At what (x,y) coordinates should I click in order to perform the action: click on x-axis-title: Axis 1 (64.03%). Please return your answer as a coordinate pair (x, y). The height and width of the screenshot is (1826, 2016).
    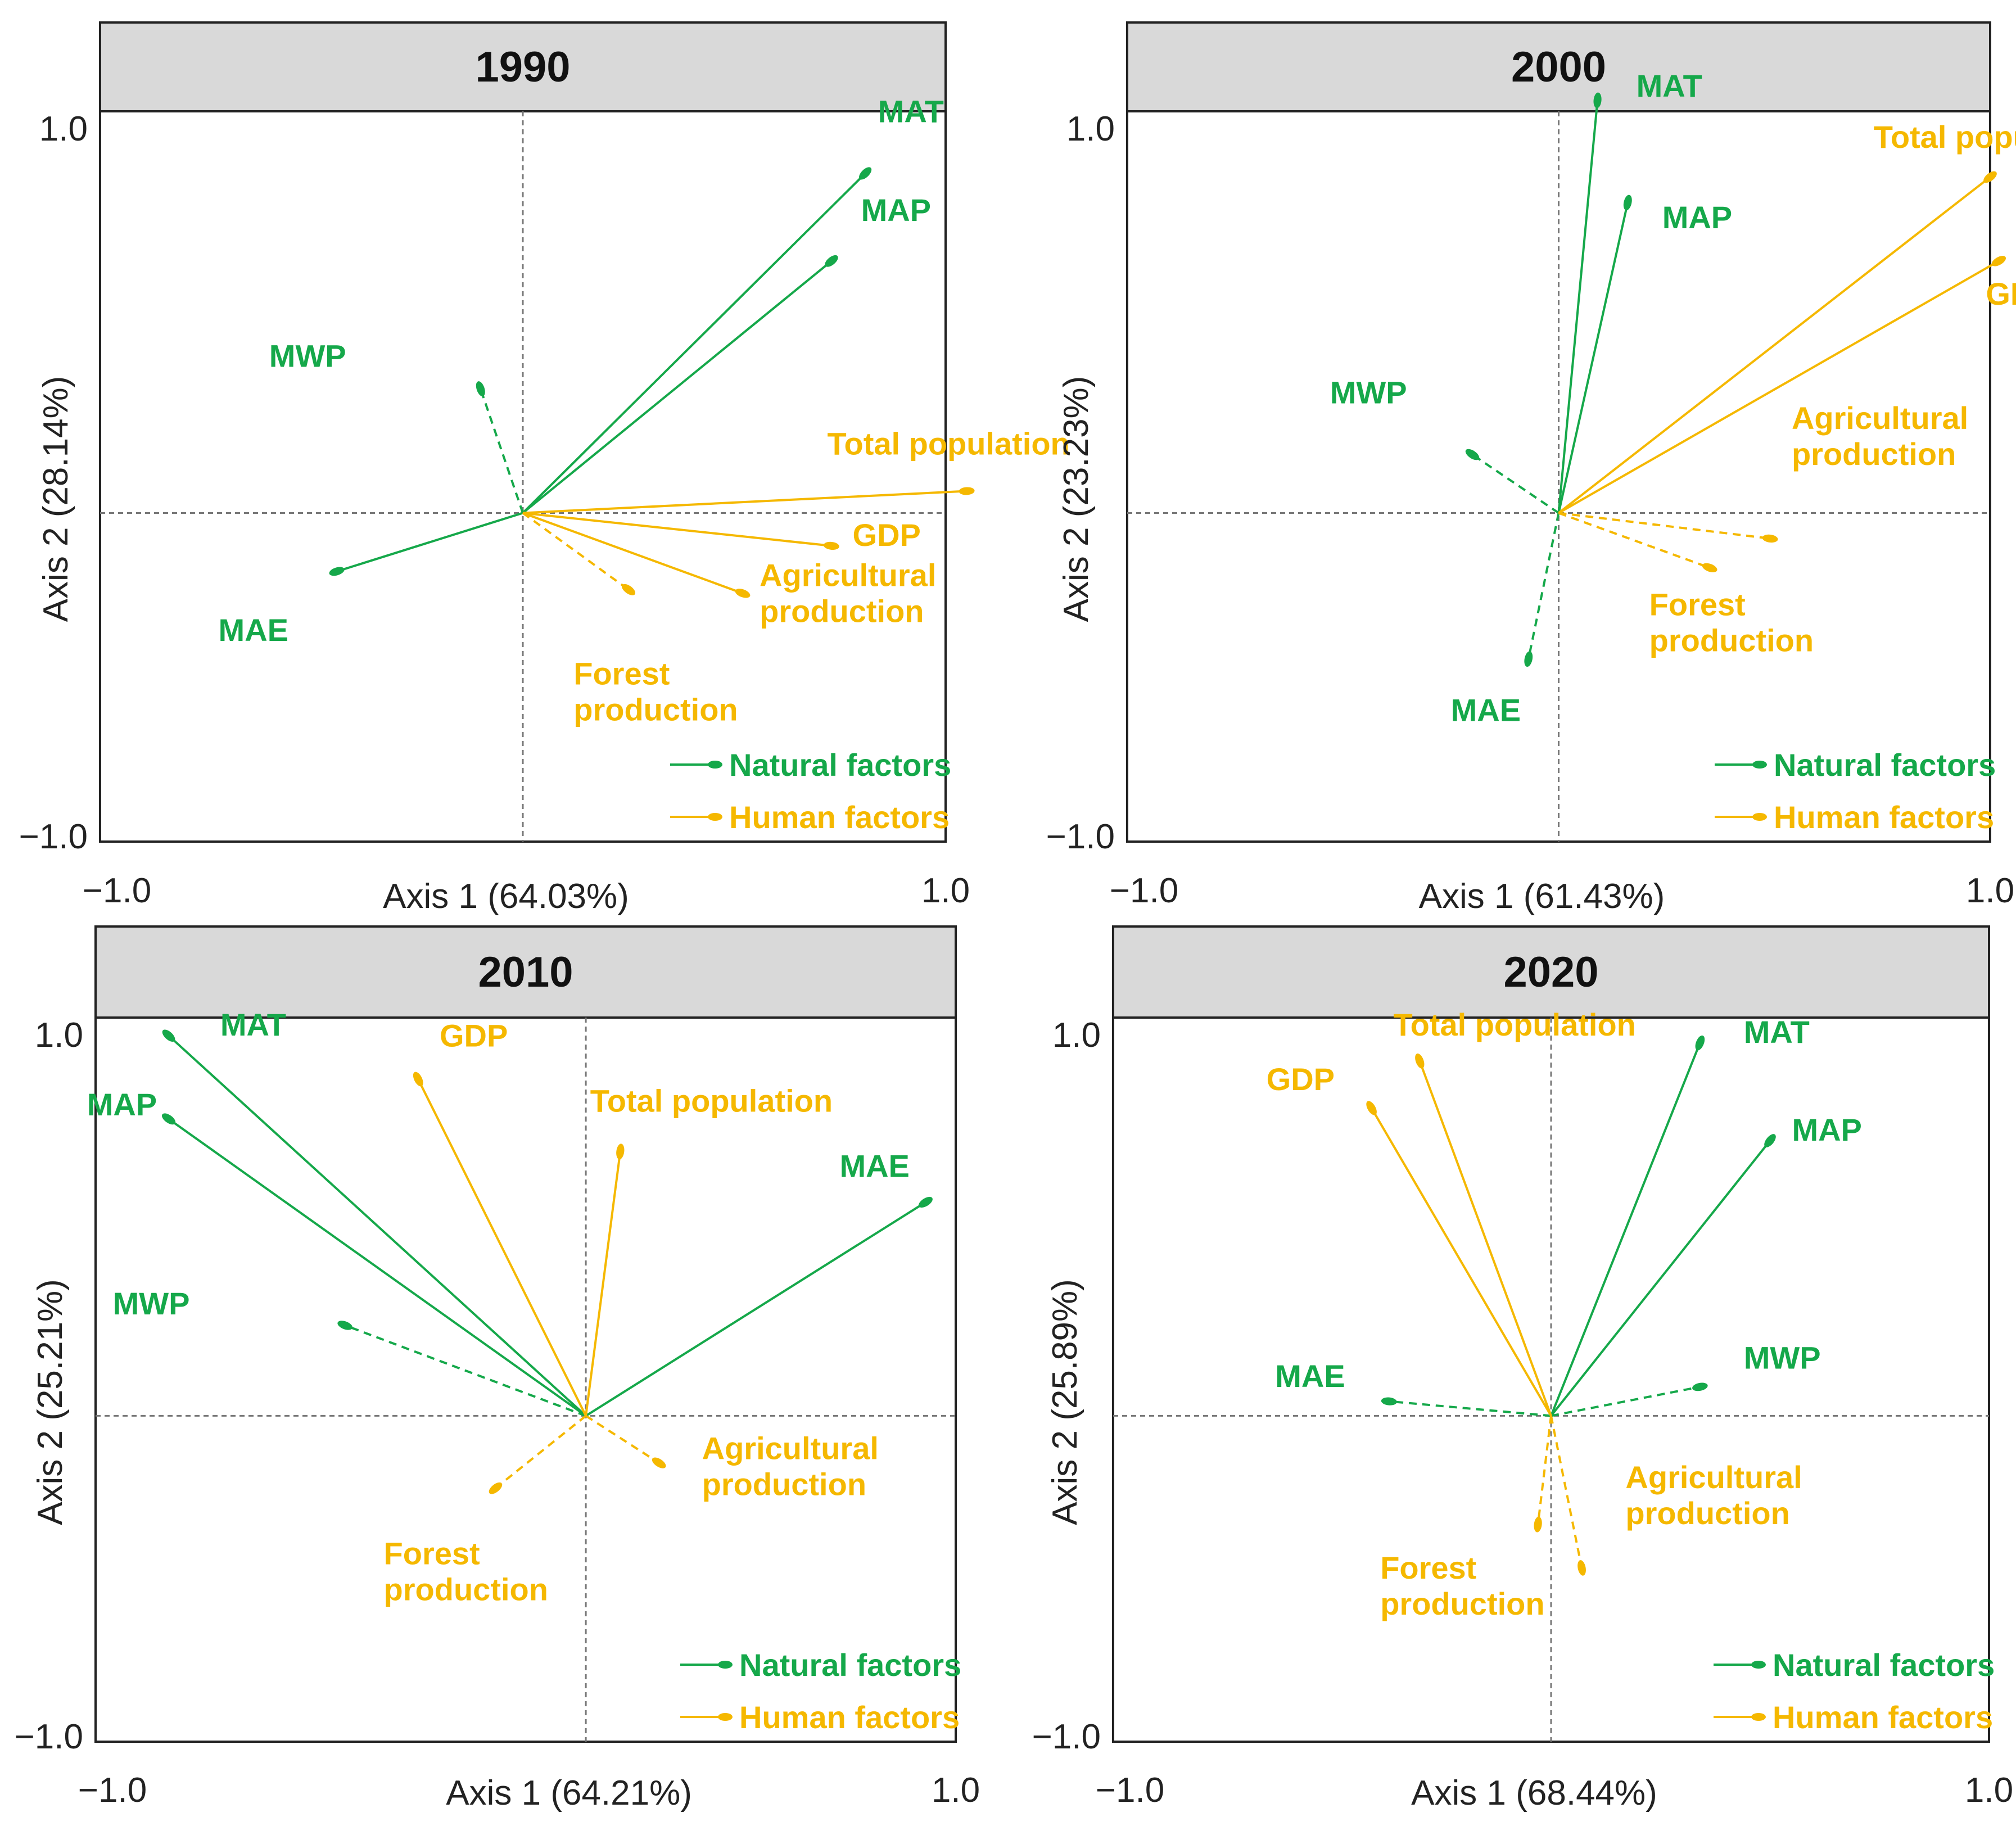
    Looking at the image, I should click on (506, 896).